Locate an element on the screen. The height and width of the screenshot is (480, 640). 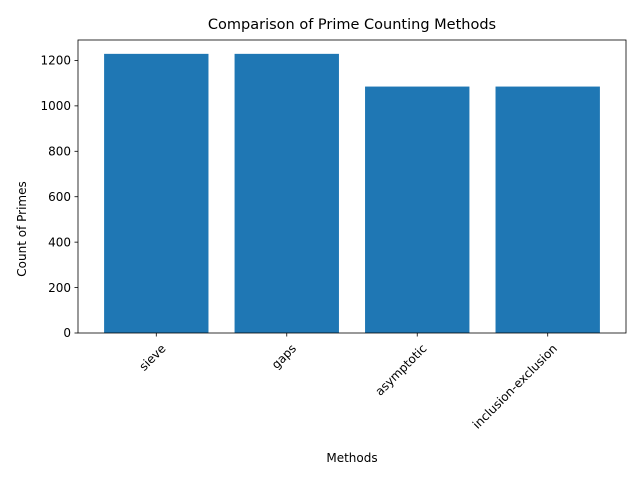
y-tick-label: 800 is located at coordinates (59, 151).